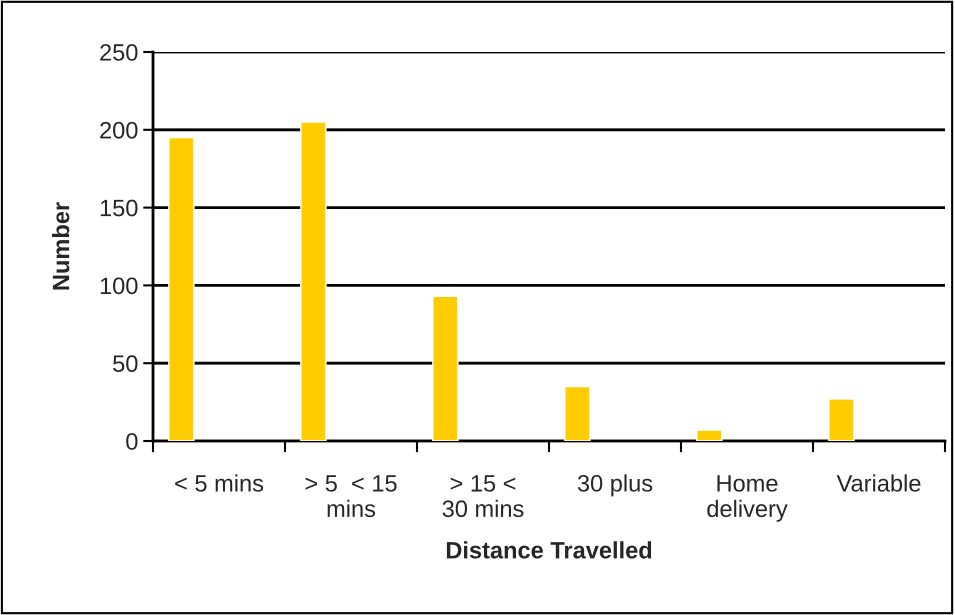 Image resolution: width=955 pixels, height=615 pixels. What do you see at coordinates (119, 130) in the screenshot?
I see `y-tick-label: 200` at bounding box center [119, 130].